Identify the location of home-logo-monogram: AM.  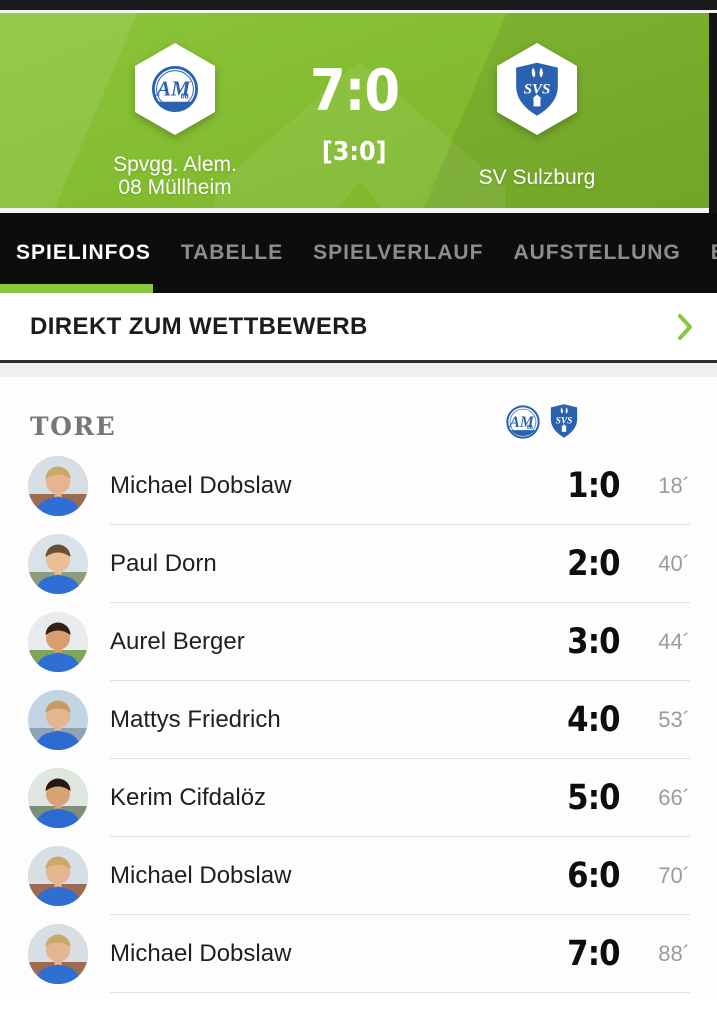
(173, 88).